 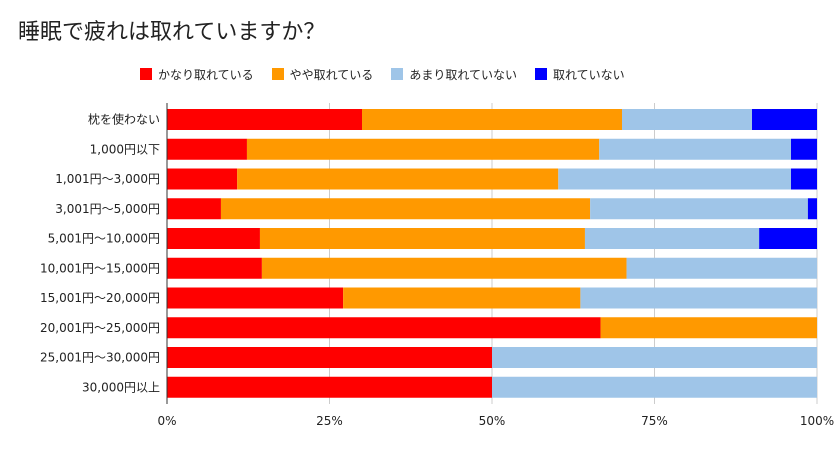 What do you see at coordinates (206, 74) in the screenshot?
I see `legend-label: かなり取れている` at bounding box center [206, 74].